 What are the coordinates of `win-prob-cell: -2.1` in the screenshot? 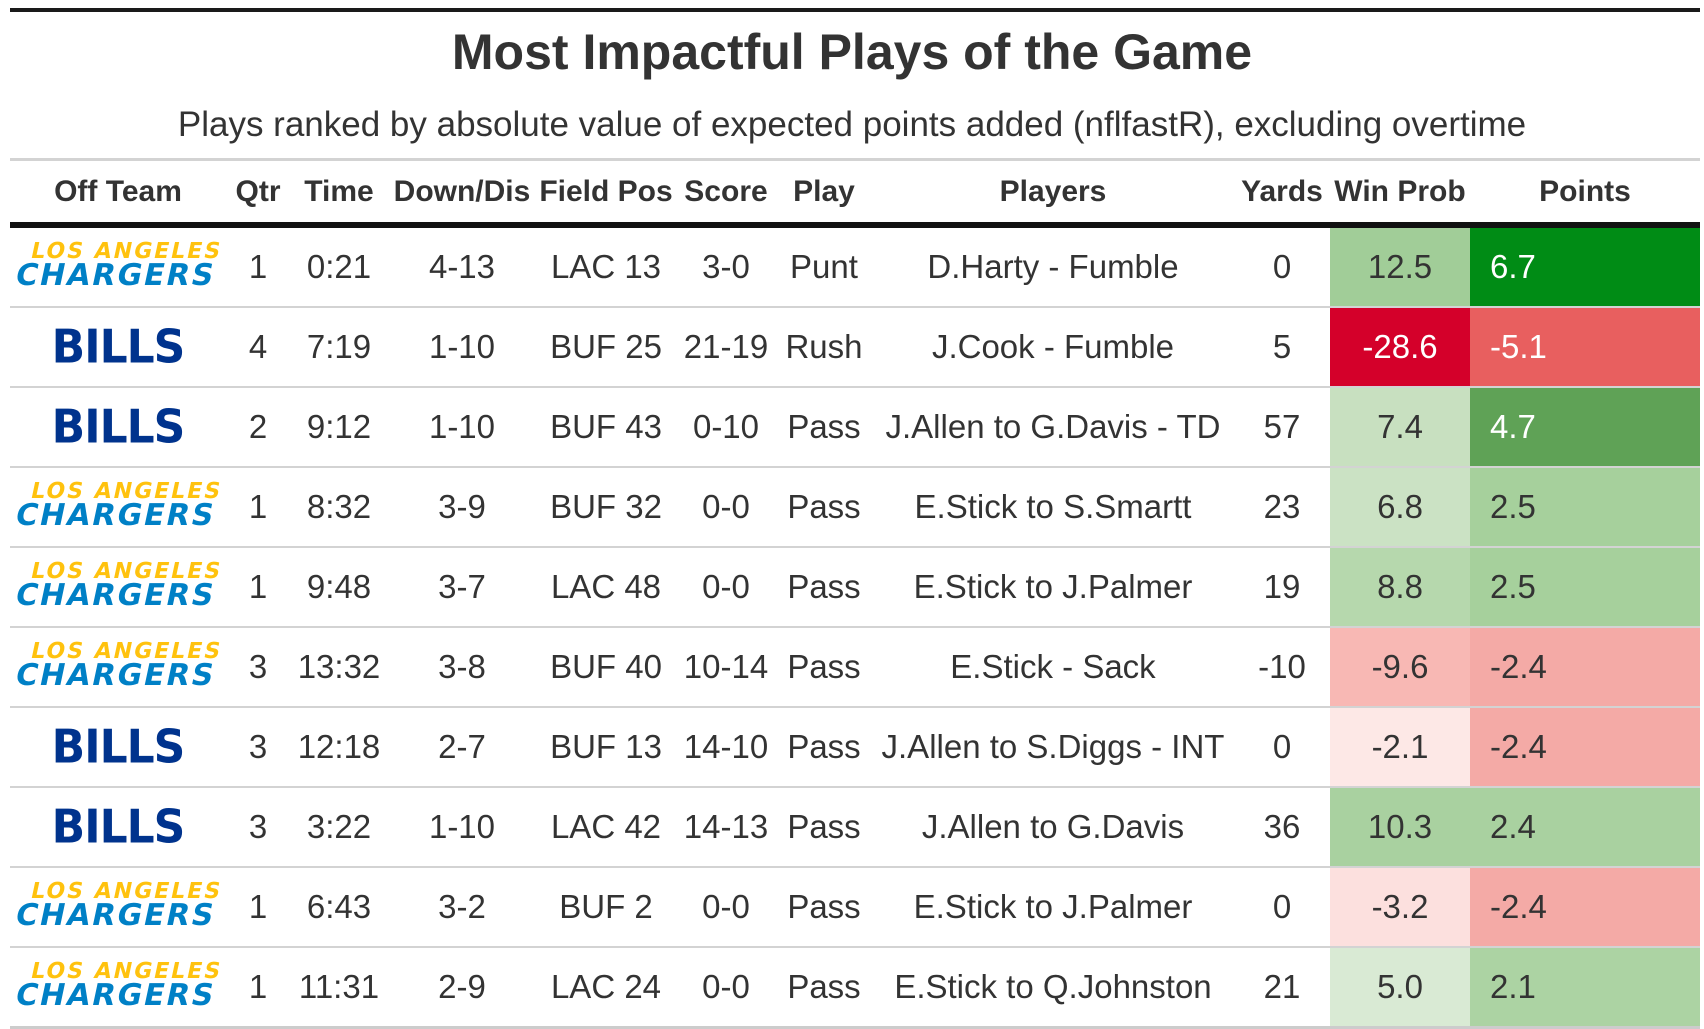 It's located at (1400, 747).